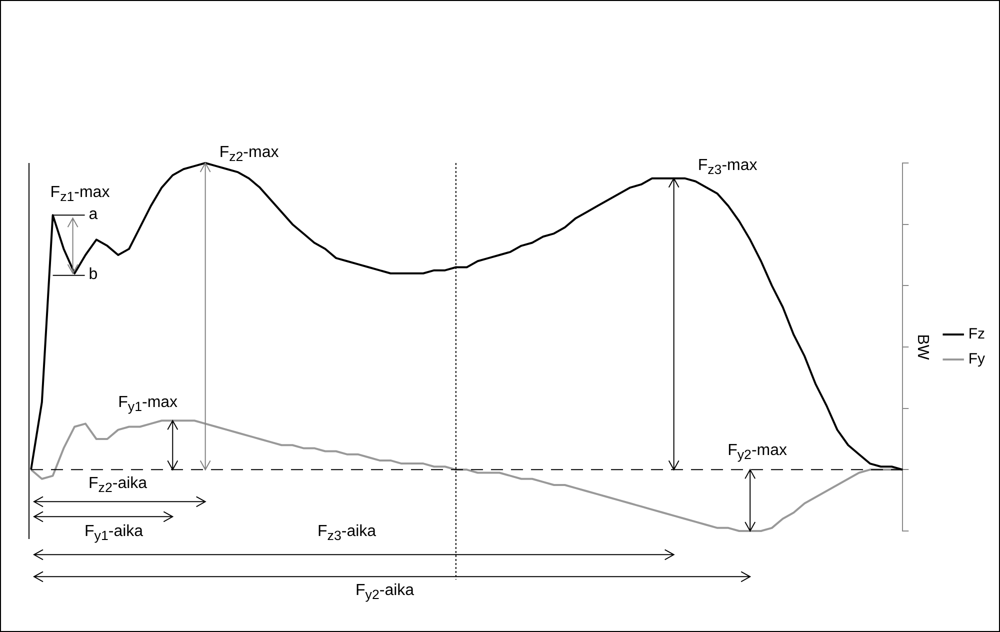  I want to click on text: F$_{y2}$-aika, so click(385, 593).